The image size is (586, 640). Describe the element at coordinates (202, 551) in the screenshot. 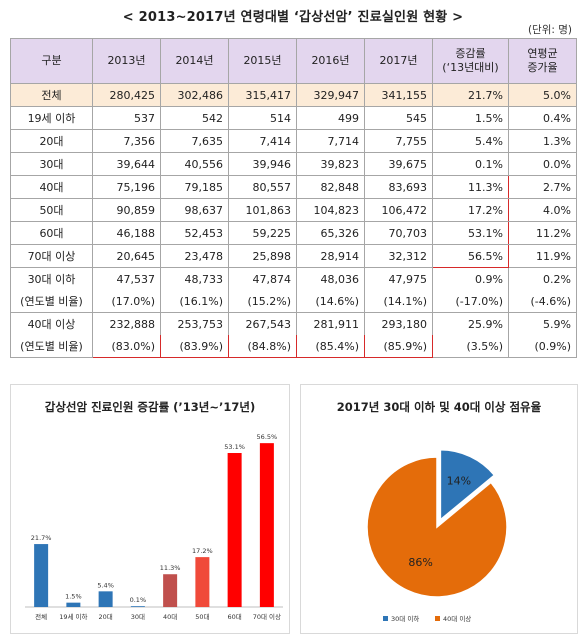

I see `bar-value-label: 17.2%` at that location.